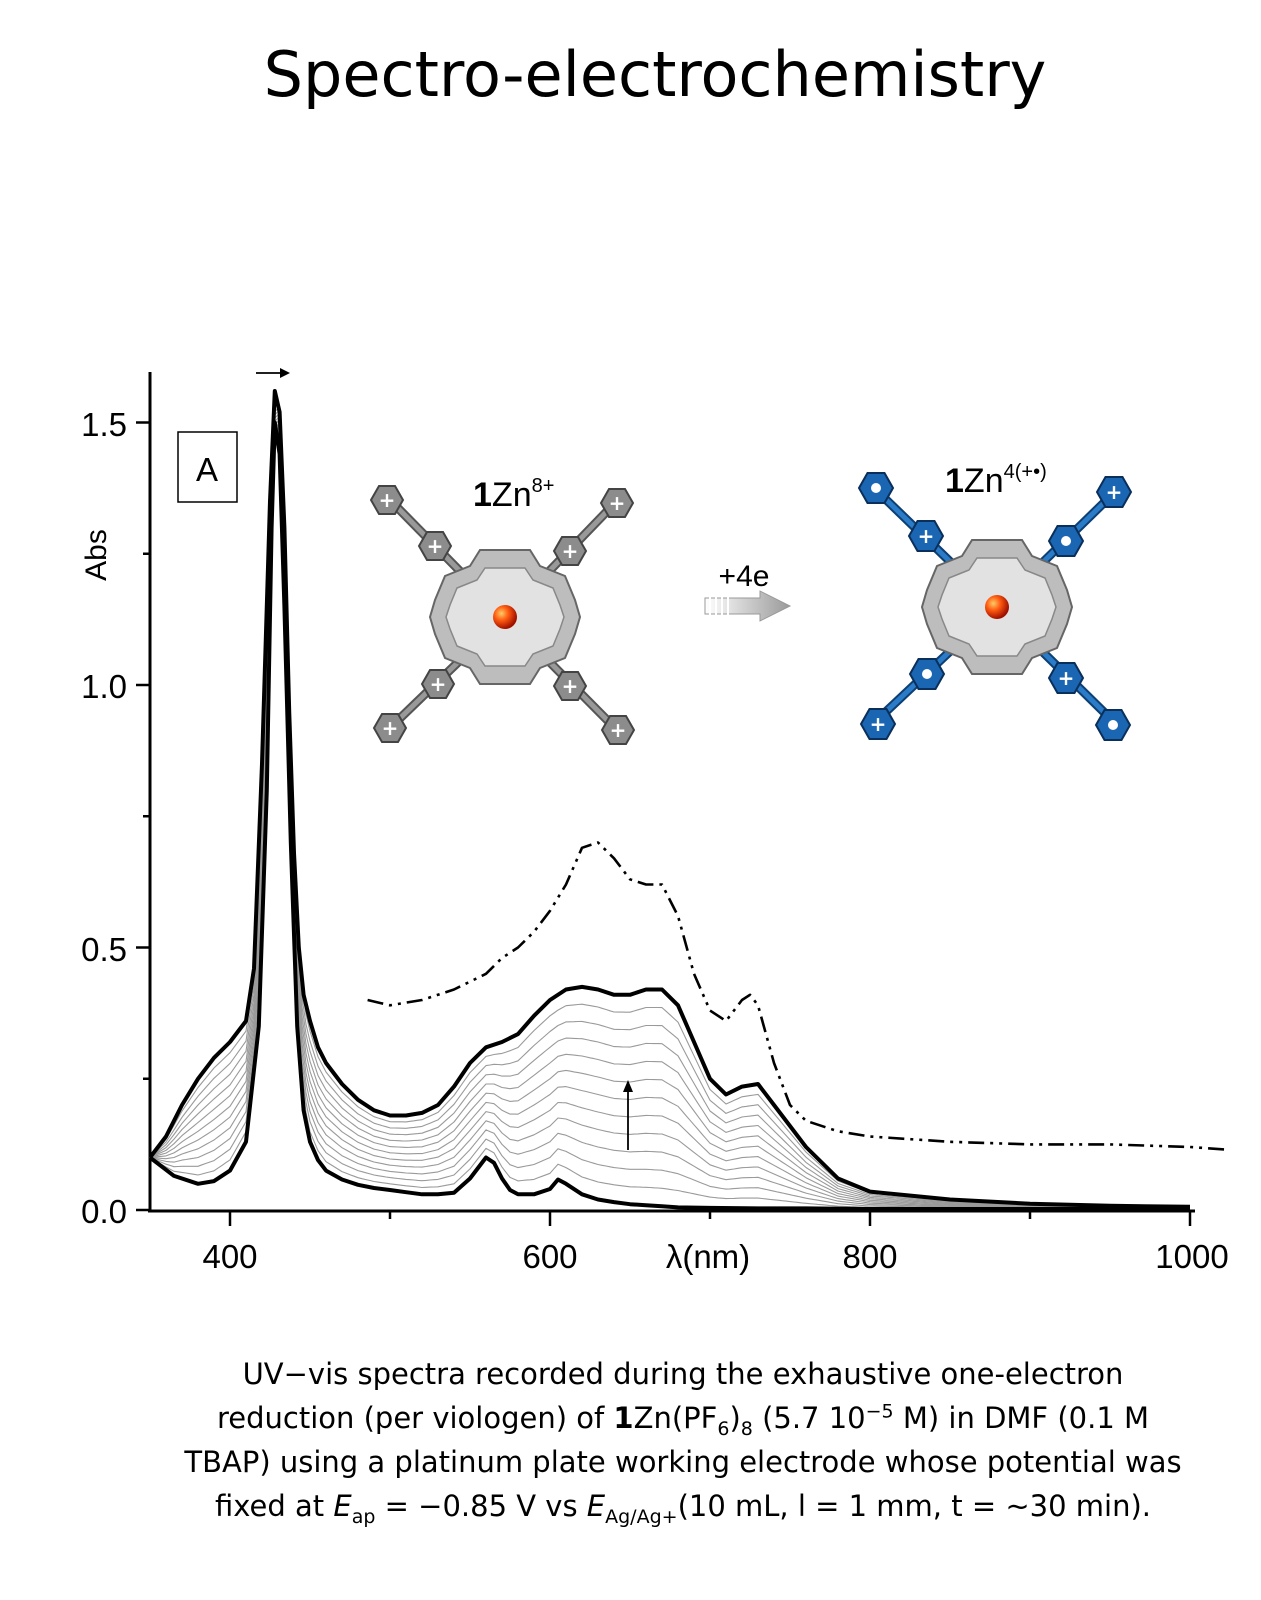 The height and width of the screenshot is (1600, 1261). I want to click on y-tick-label: 0.5, so click(104, 949).